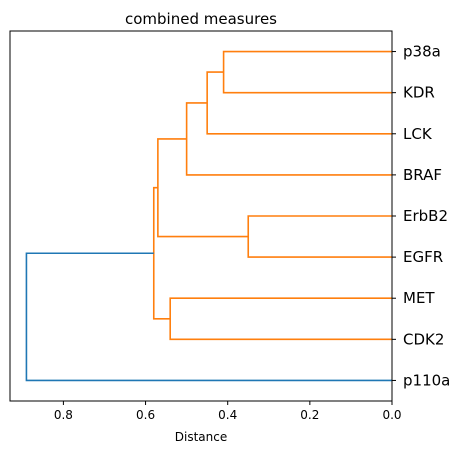  Describe the element at coordinates (319, 236) in the screenshot. I see `dendrogram-link-m4` at that location.